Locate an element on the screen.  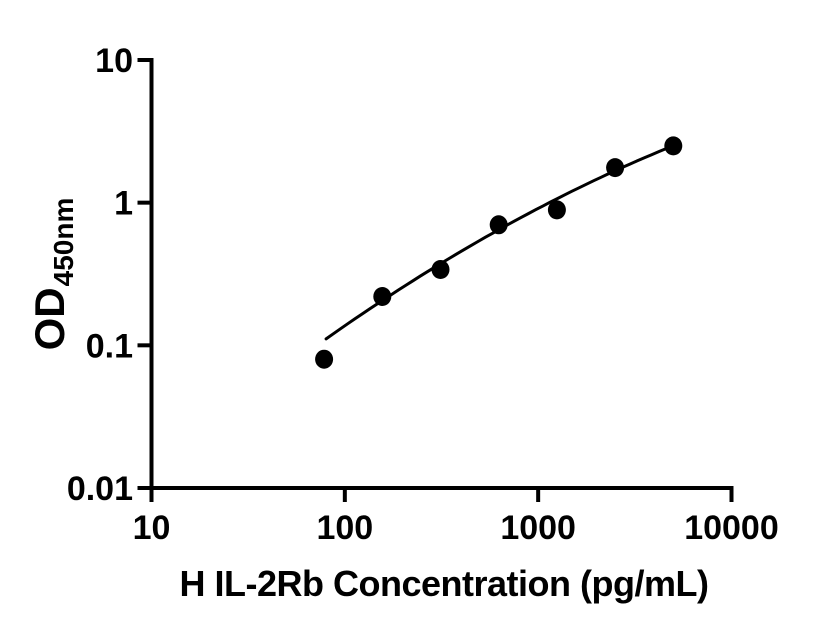
y-tick-label-0.1: 0.1 is located at coordinates (109, 346).